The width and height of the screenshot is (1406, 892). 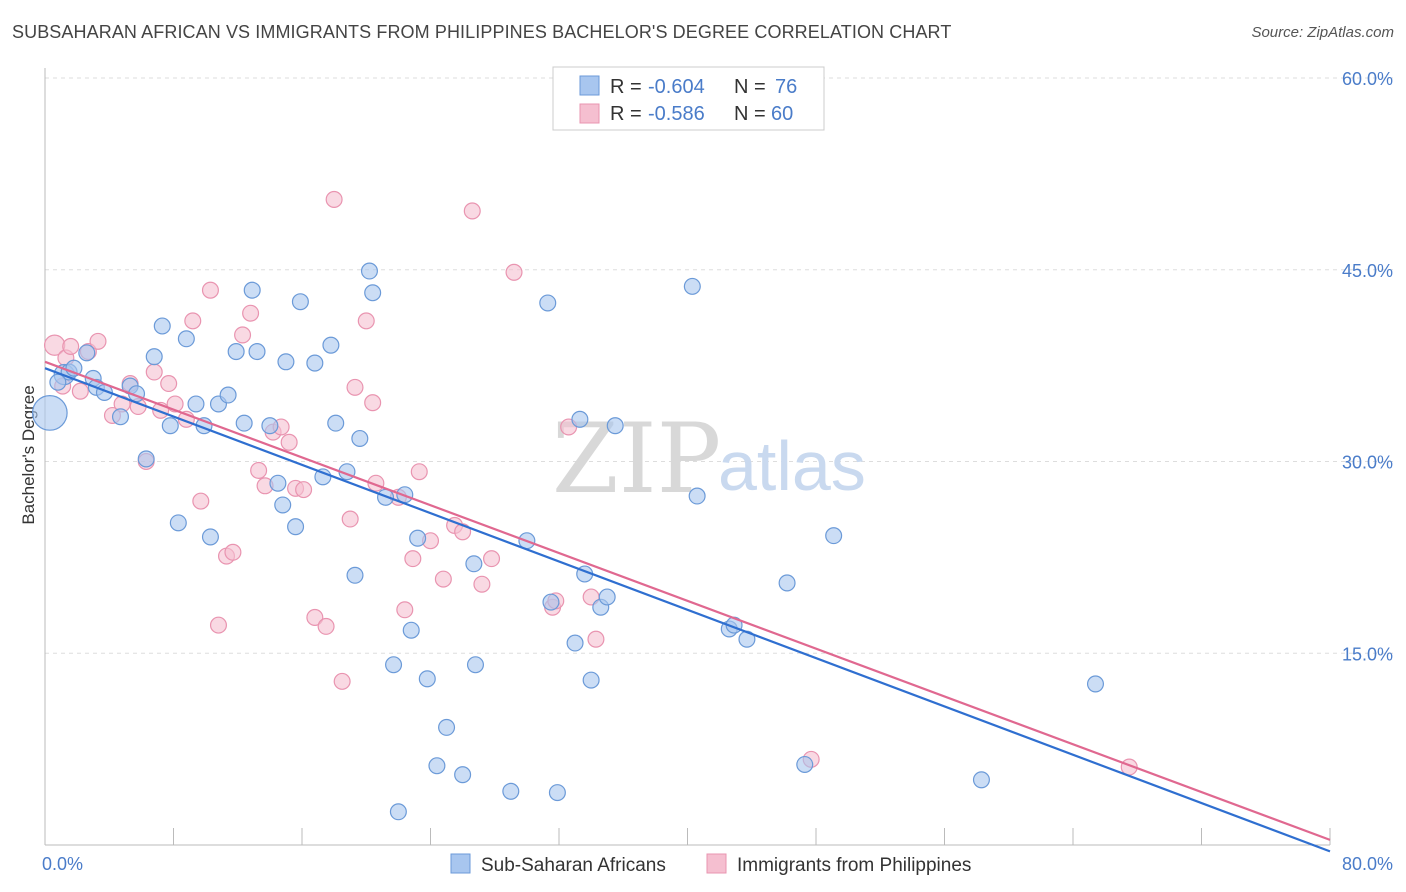 I want to click on legend-blue-n-value: 76, so click(x=786, y=87).